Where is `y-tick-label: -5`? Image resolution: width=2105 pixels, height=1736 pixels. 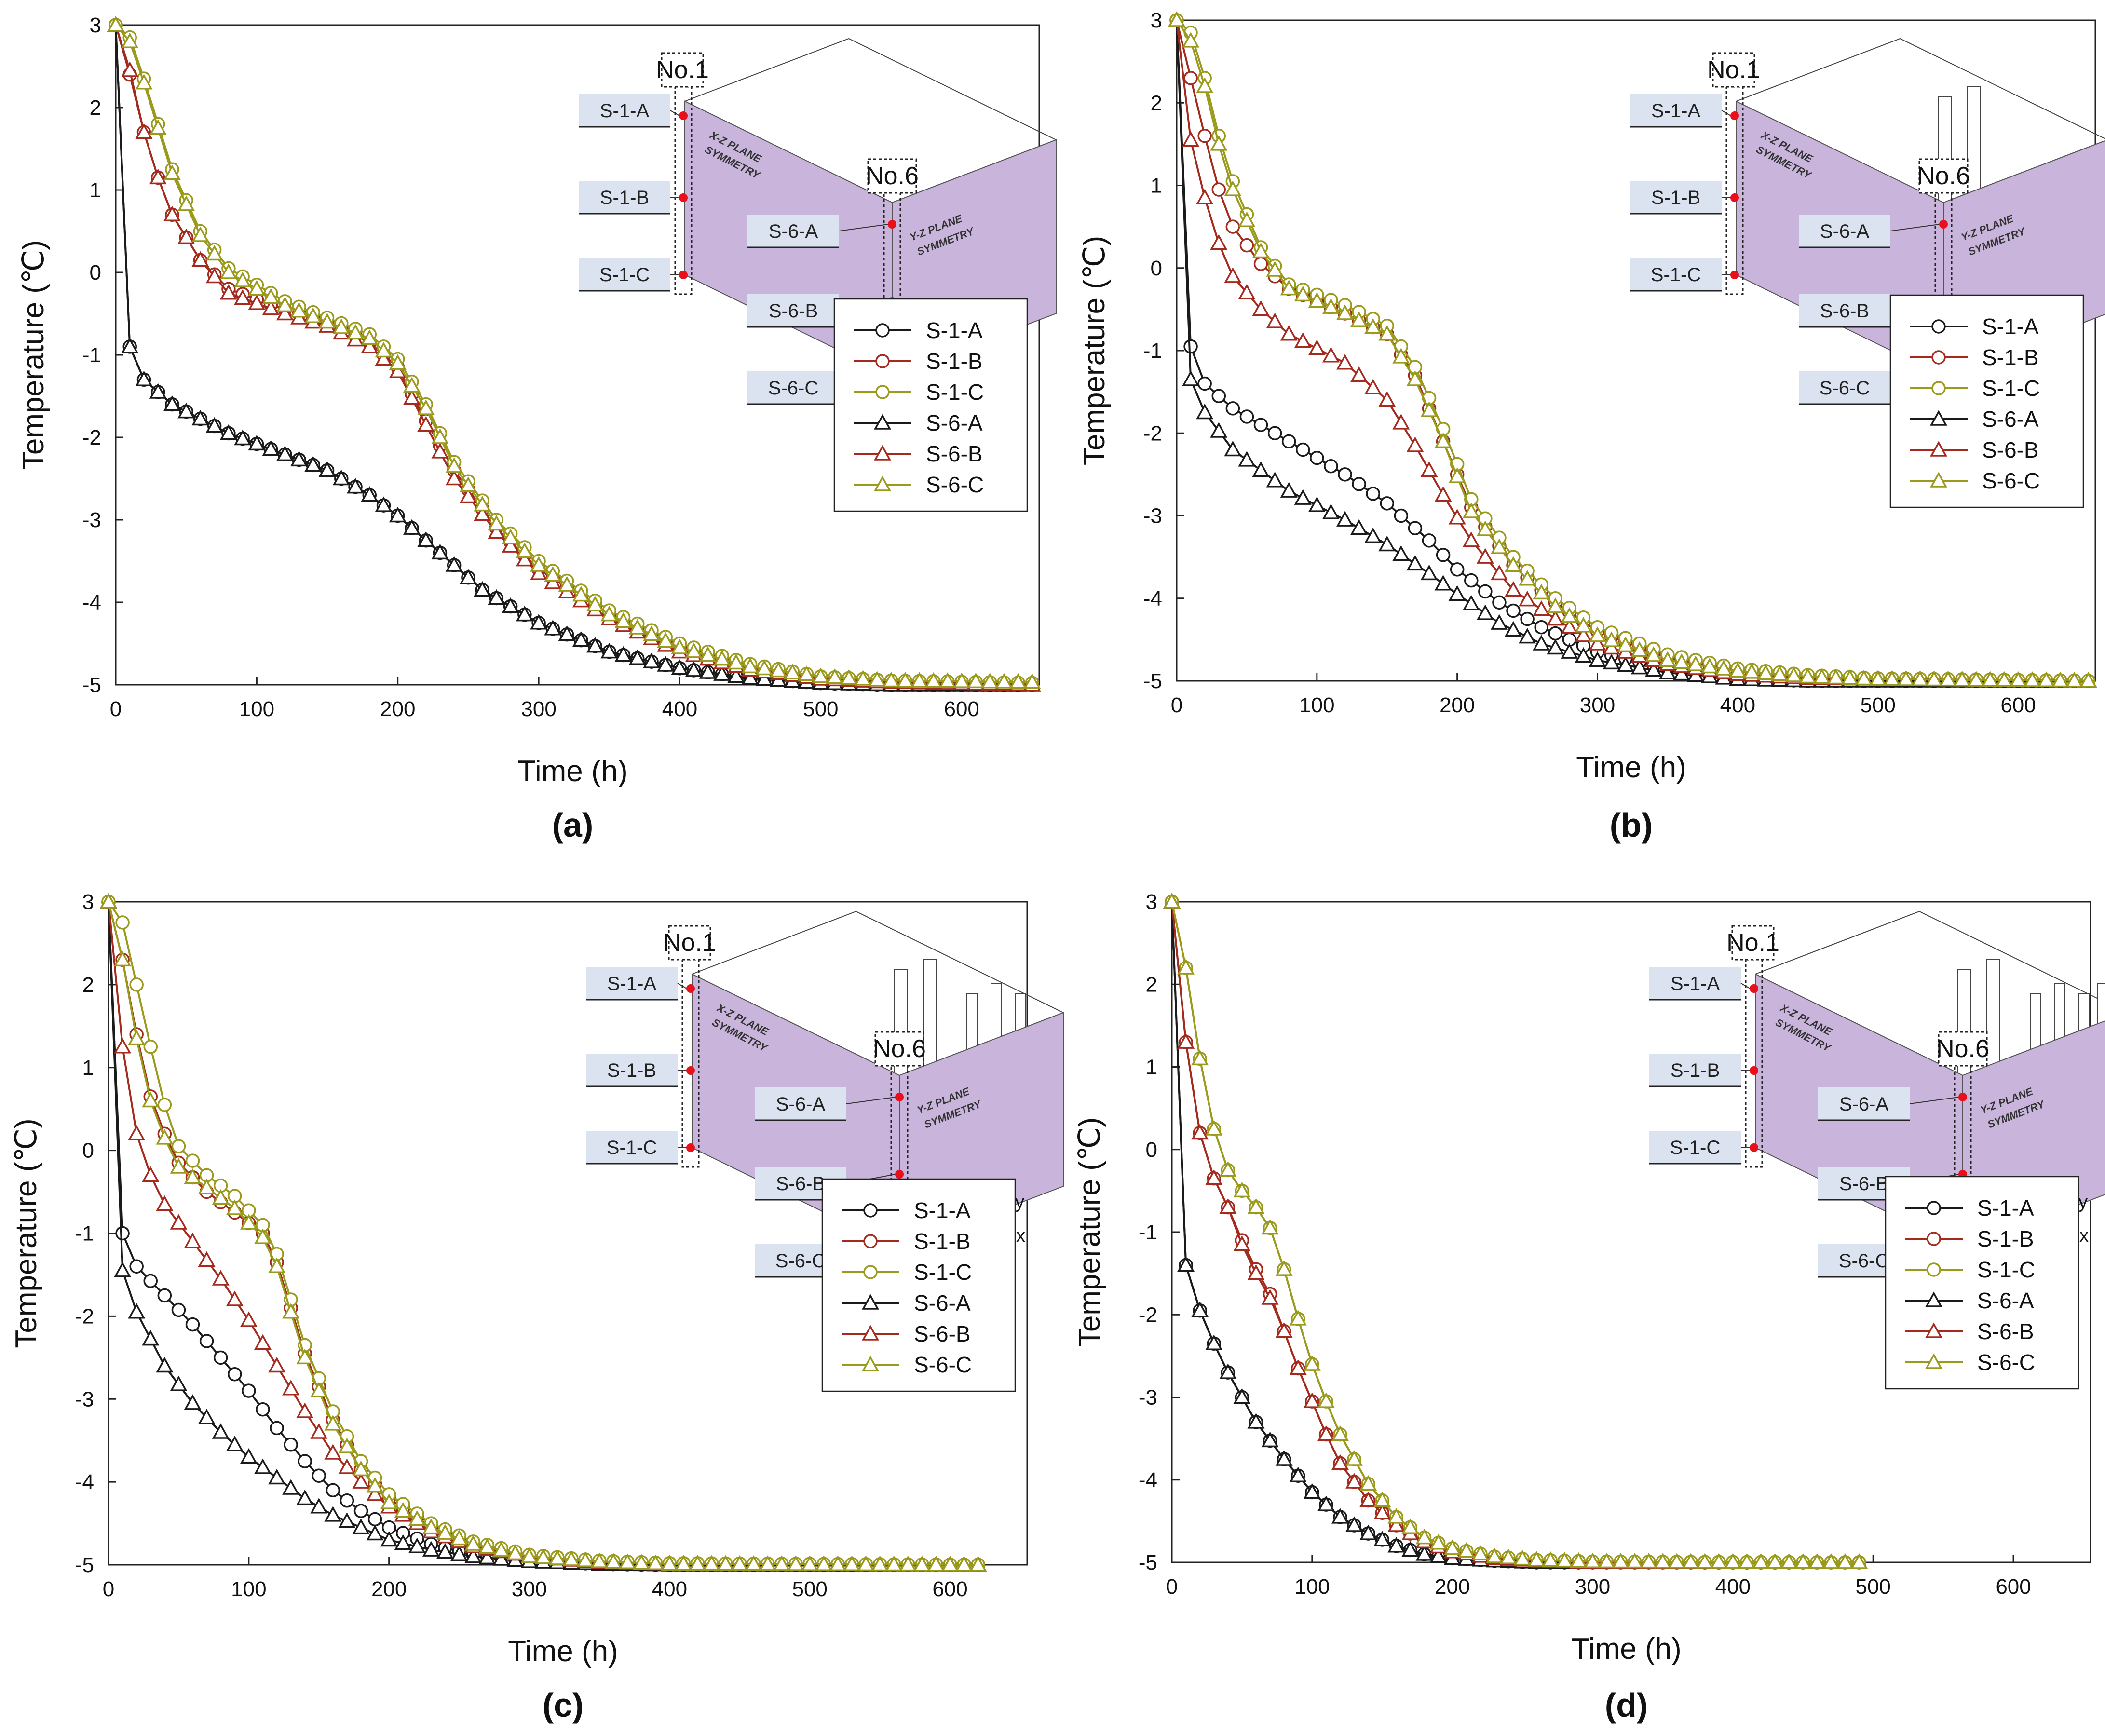 y-tick-label: -5 is located at coordinates (1148, 1562).